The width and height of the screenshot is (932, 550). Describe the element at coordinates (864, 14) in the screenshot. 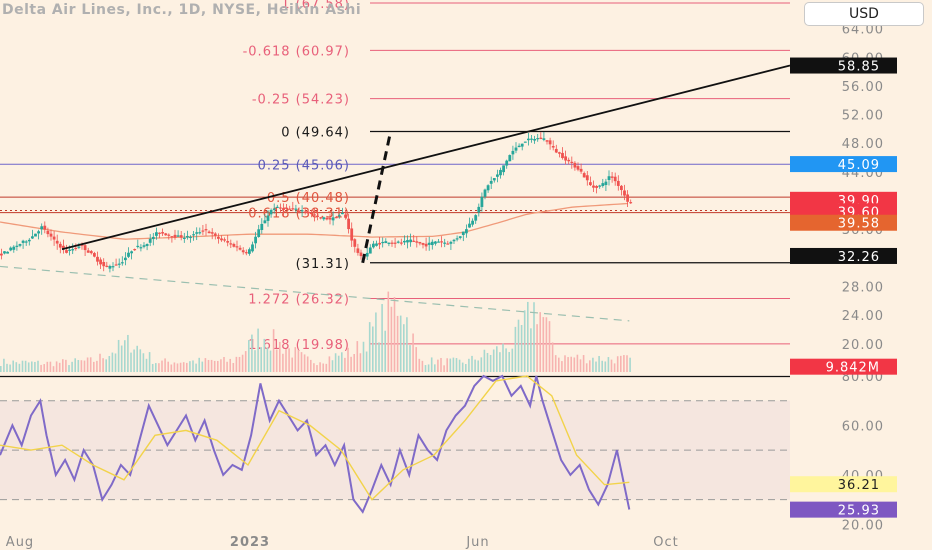

I see `currency-button: USD` at that location.